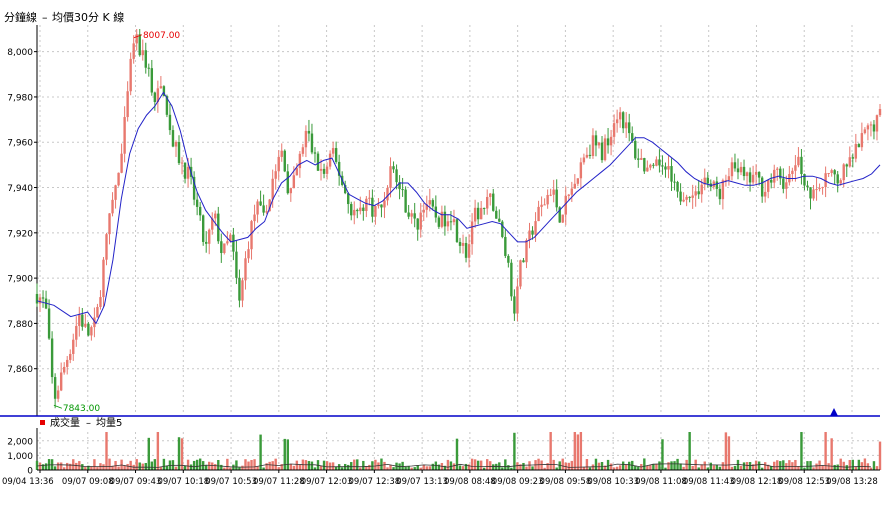 The image size is (896, 507). What do you see at coordinates (518, 482) in the screenshot?
I see `x-tick-label: 09/08 09:23` at bounding box center [518, 482].